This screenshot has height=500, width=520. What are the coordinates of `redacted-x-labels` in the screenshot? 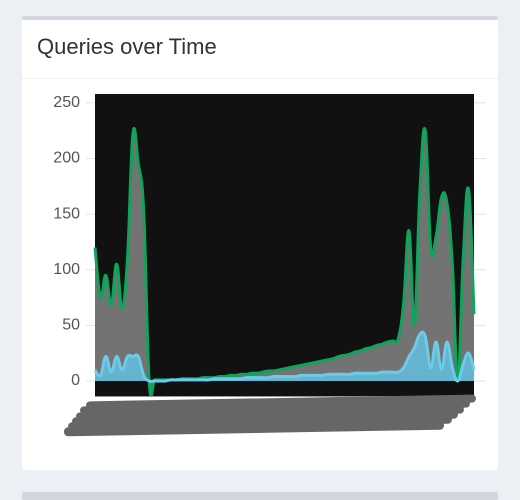 It's located at (270, 415).